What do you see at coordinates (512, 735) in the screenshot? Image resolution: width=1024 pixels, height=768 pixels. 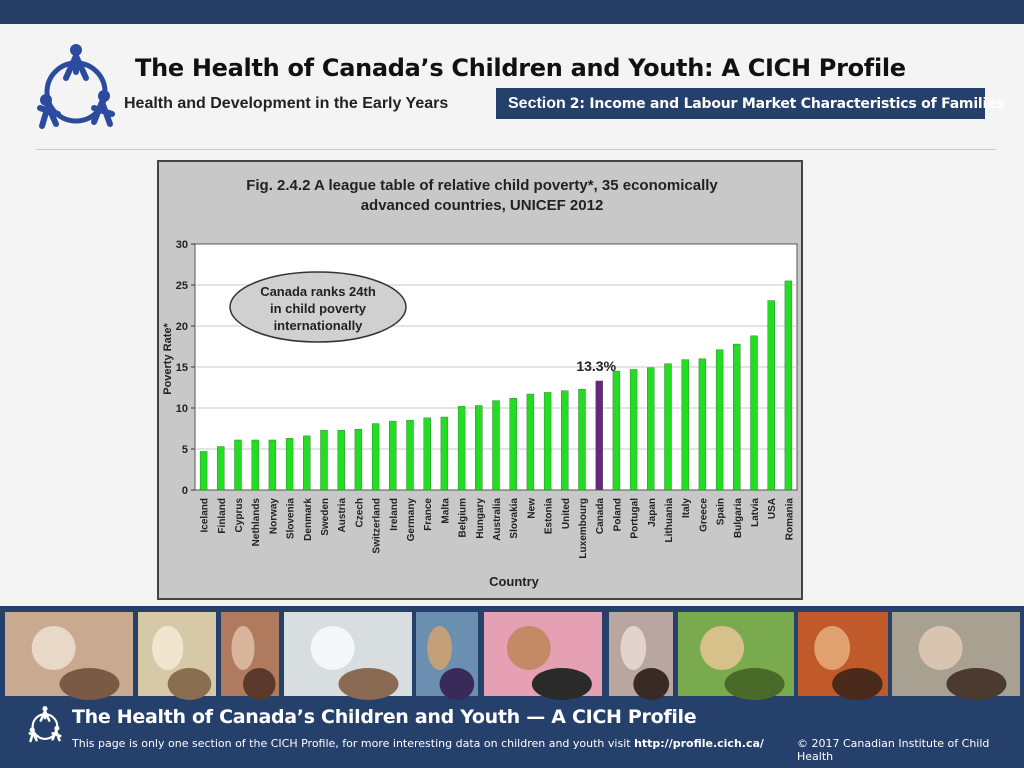 I see `footer` at bounding box center [512, 735].